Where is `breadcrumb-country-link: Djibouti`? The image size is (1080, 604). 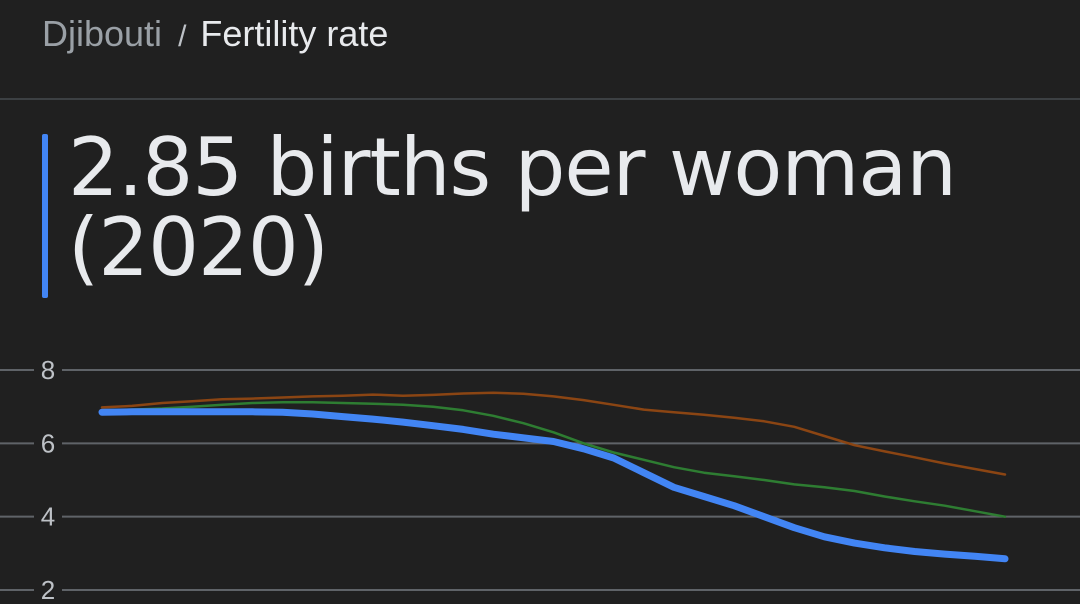 breadcrumb-country-link: Djibouti is located at coordinates (102, 33).